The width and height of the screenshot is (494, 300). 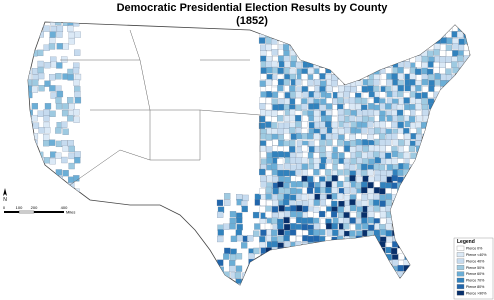 I want to click on legend-label: Pierce 50%, so click(x=475, y=268).